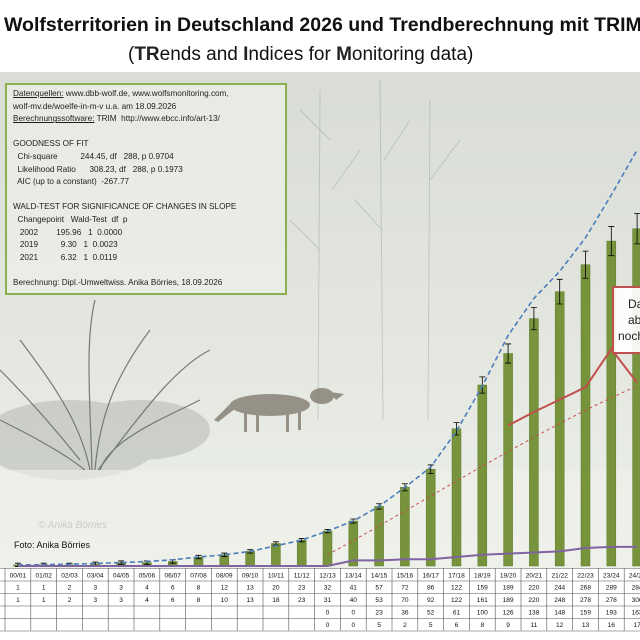 Image resolution: width=640 pixels, height=640 pixels. What do you see at coordinates (354, 600) in the screenshot?
I see `table-cell: 40` at bounding box center [354, 600].